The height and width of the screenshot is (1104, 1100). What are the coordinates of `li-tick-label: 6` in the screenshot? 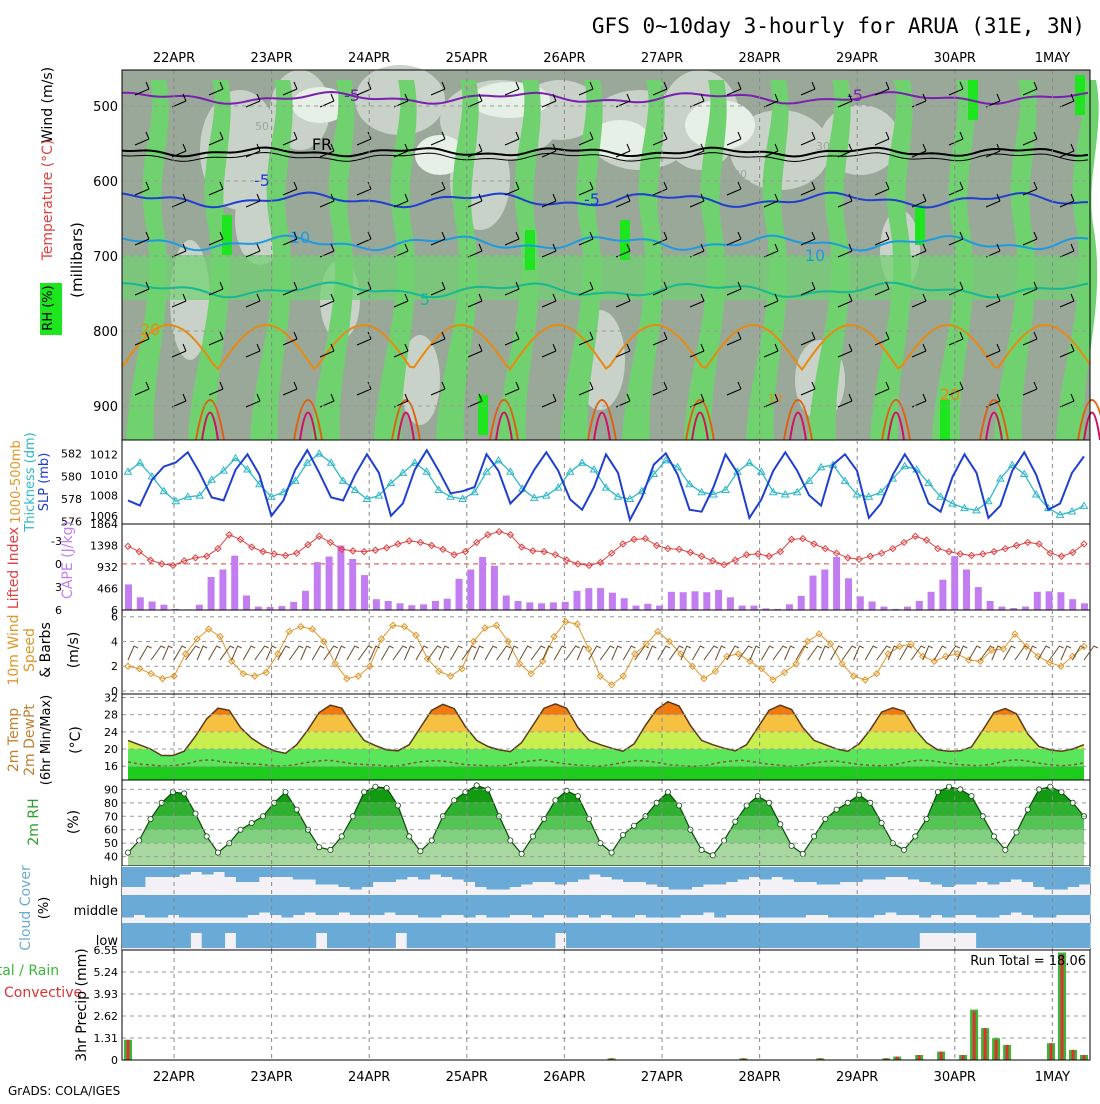 It's located at (58, 610).